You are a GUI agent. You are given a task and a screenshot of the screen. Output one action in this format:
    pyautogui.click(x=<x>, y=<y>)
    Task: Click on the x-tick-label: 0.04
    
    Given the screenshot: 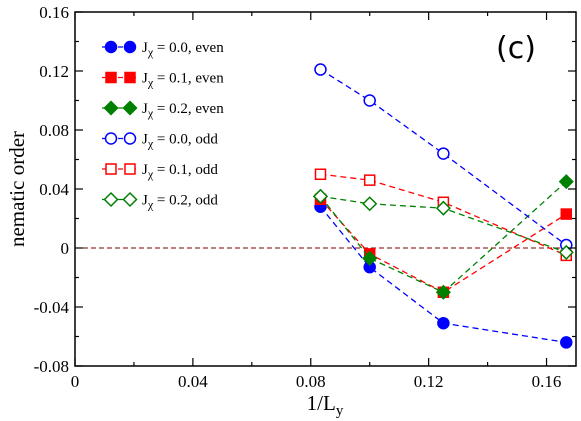 What is the action you would take?
    pyautogui.click(x=193, y=381)
    